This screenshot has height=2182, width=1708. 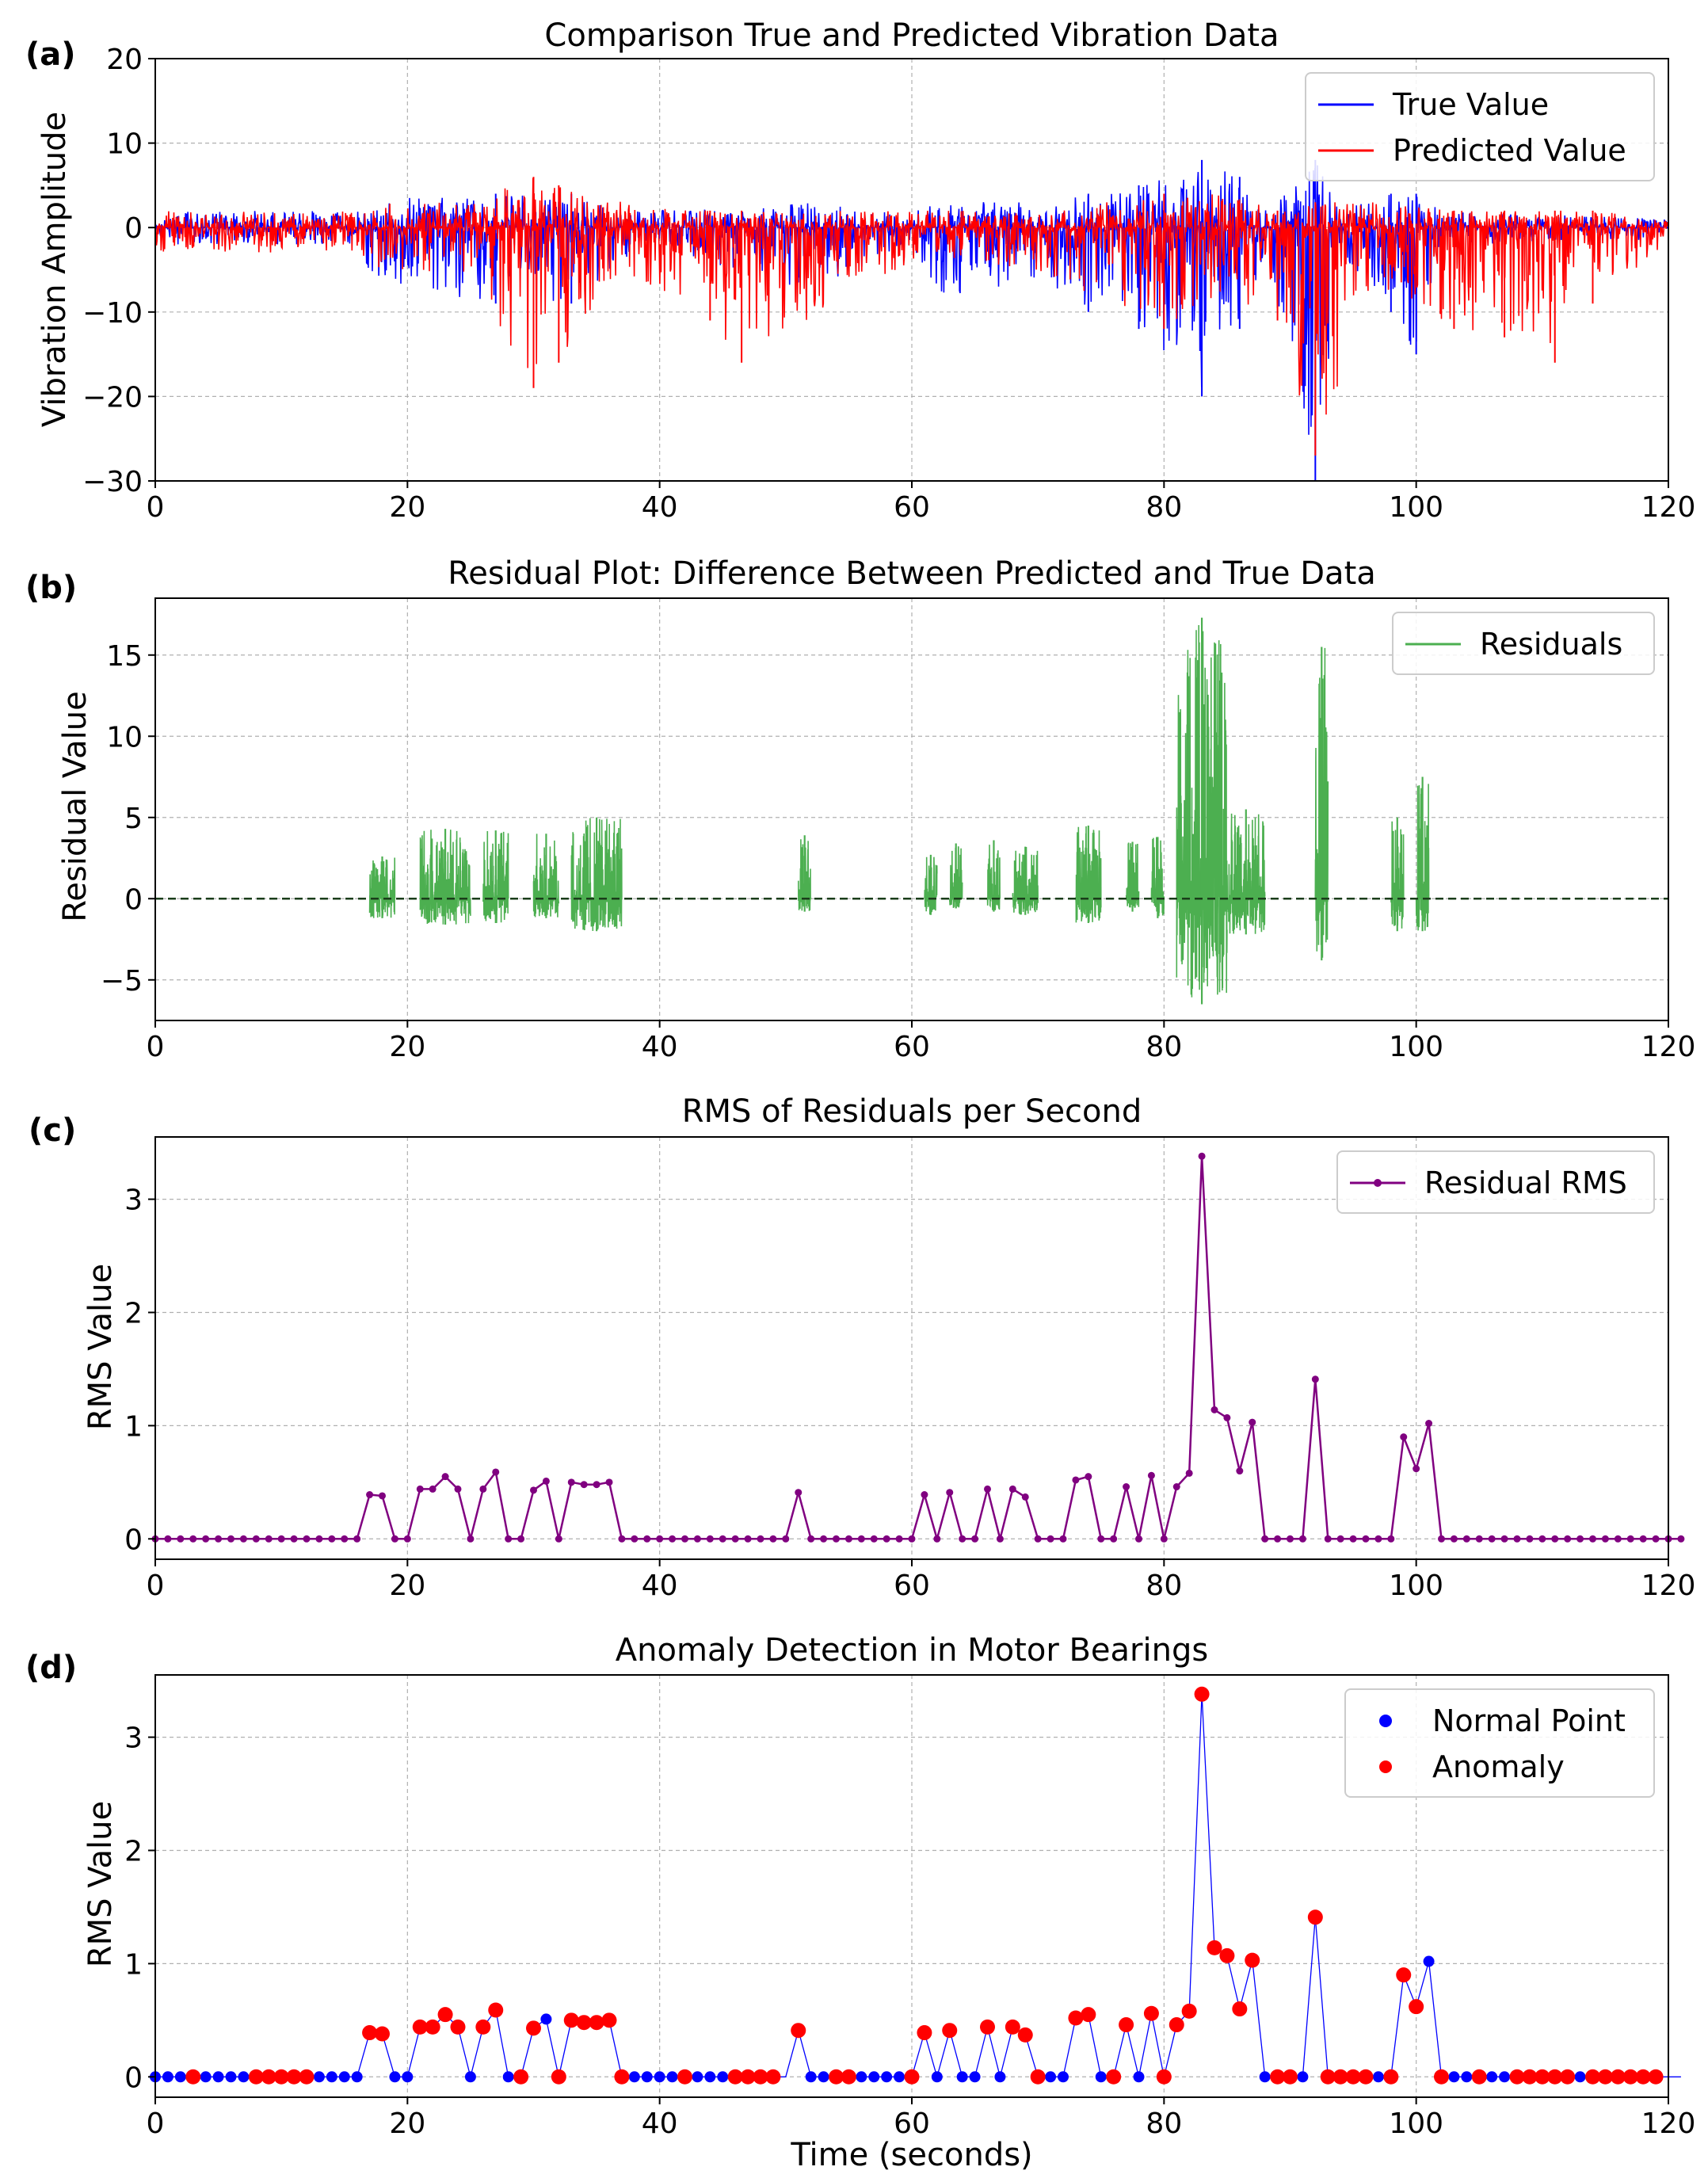 What do you see at coordinates (125, 60) in the screenshot?
I see `y-tick-label: 20` at bounding box center [125, 60].